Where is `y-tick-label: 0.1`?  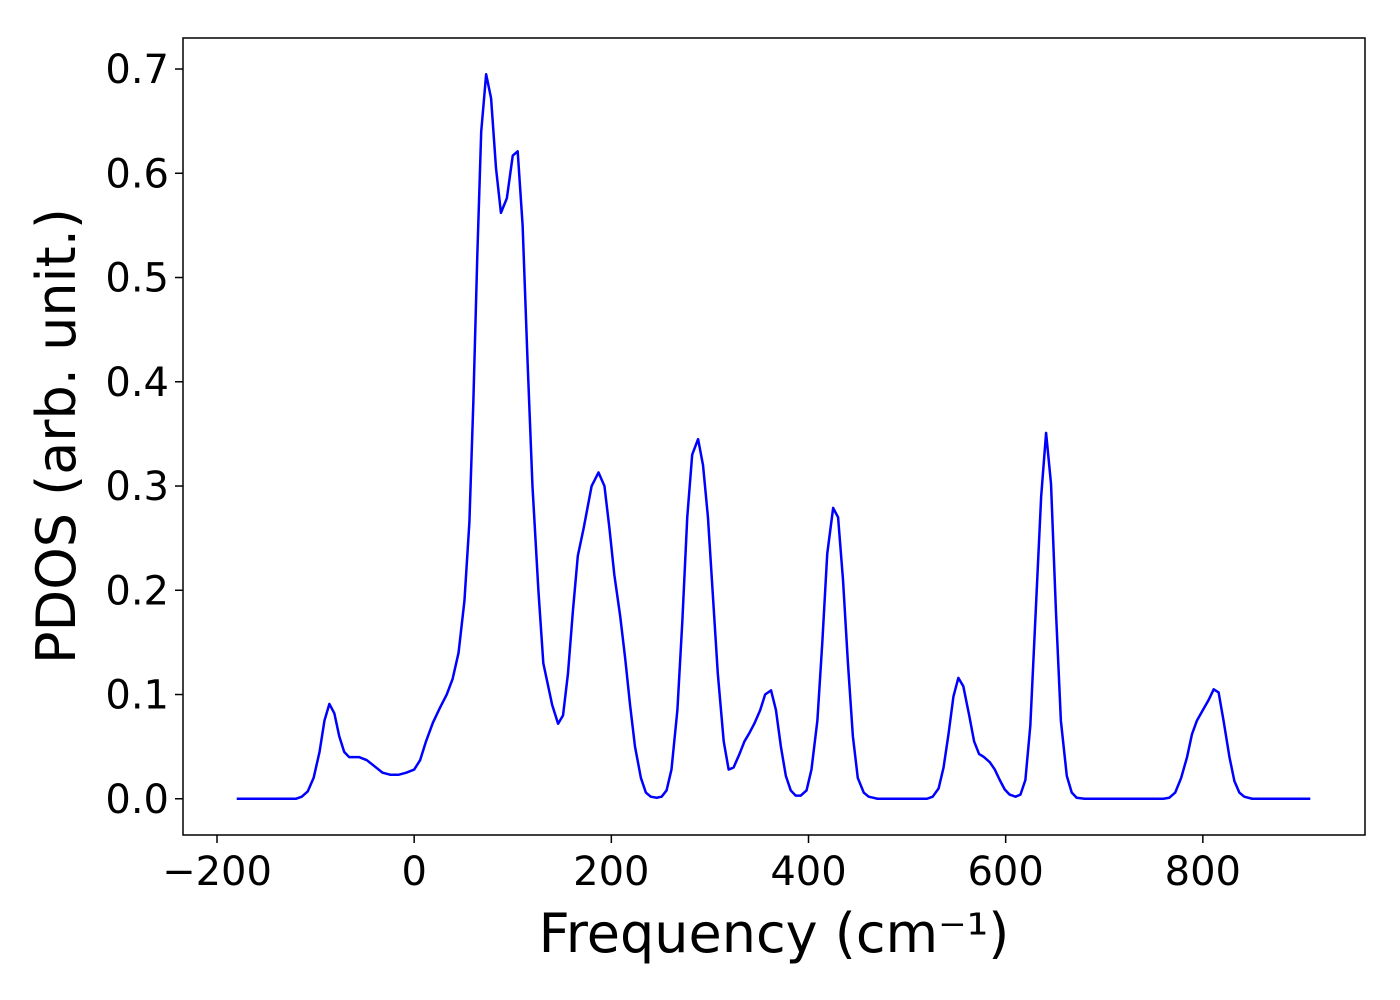 y-tick-label: 0.1 is located at coordinates (137, 696).